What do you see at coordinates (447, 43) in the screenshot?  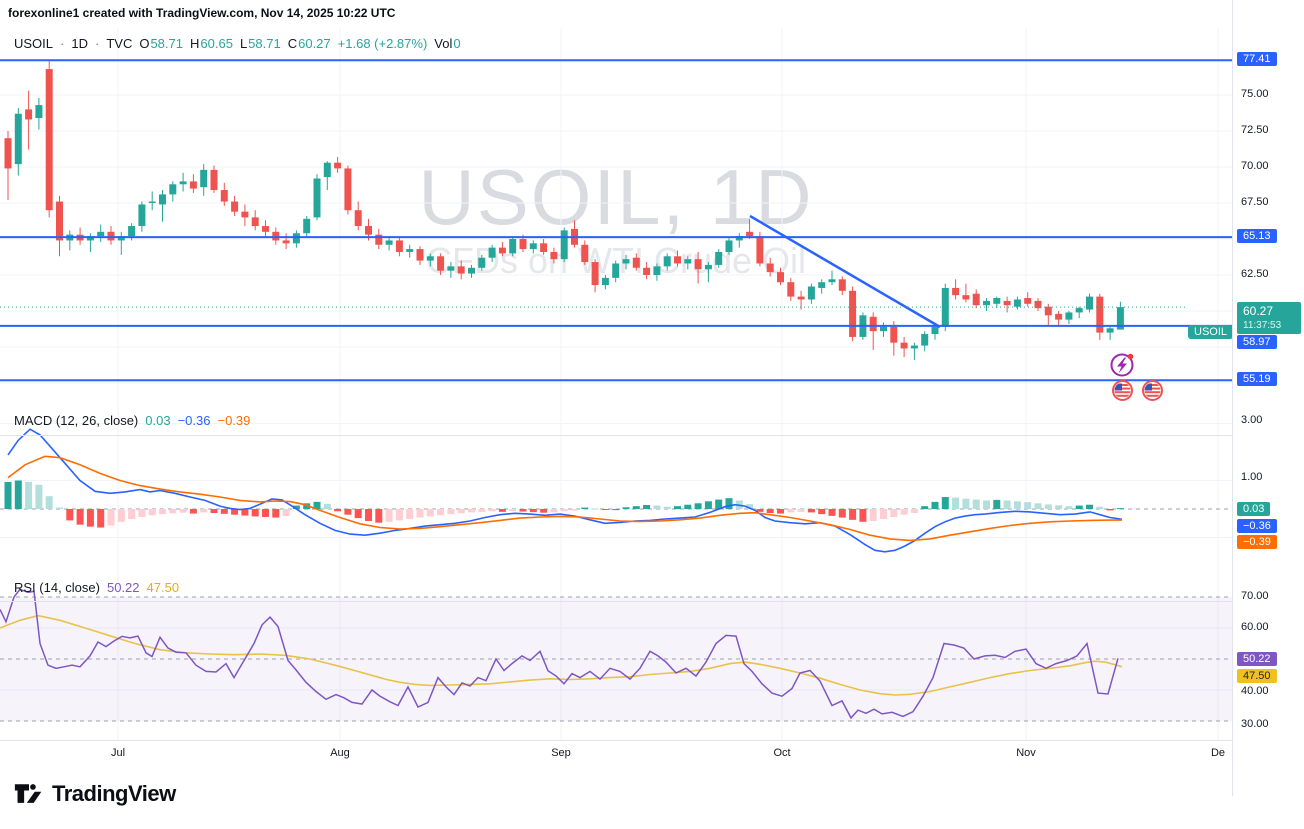 I see `volume-value: Vol 0` at bounding box center [447, 43].